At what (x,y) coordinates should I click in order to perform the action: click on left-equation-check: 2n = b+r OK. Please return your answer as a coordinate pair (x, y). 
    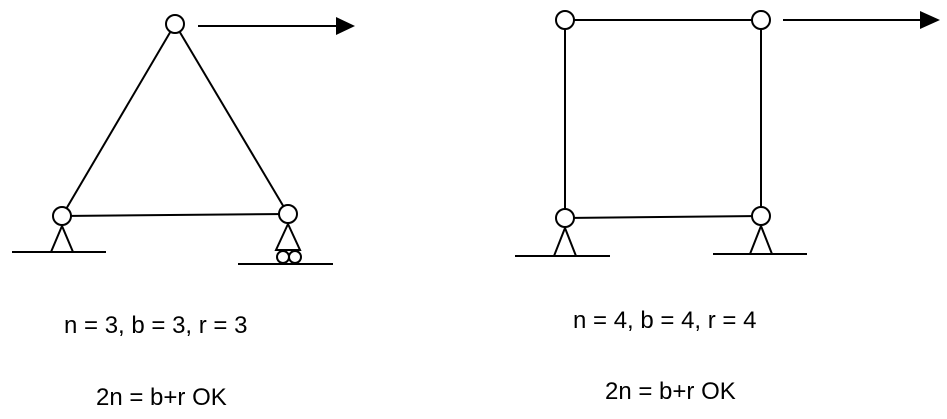
    Looking at the image, I should click on (161, 397).